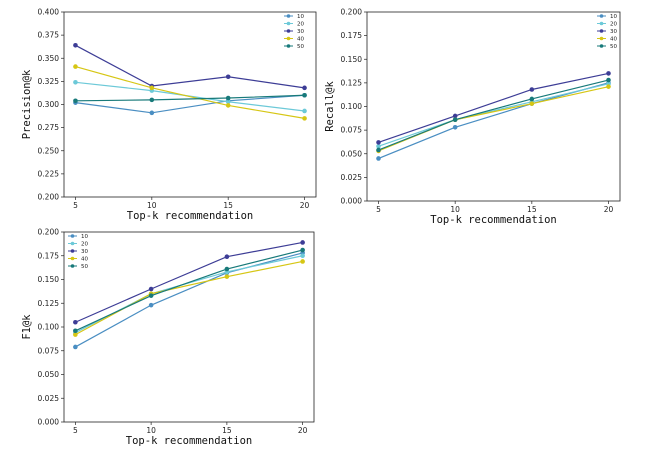 The width and height of the screenshot is (650, 455). Describe the element at coordinates (49, 81) in the screenshot. I see `precision-y-tick-label: 0.325` at that location.